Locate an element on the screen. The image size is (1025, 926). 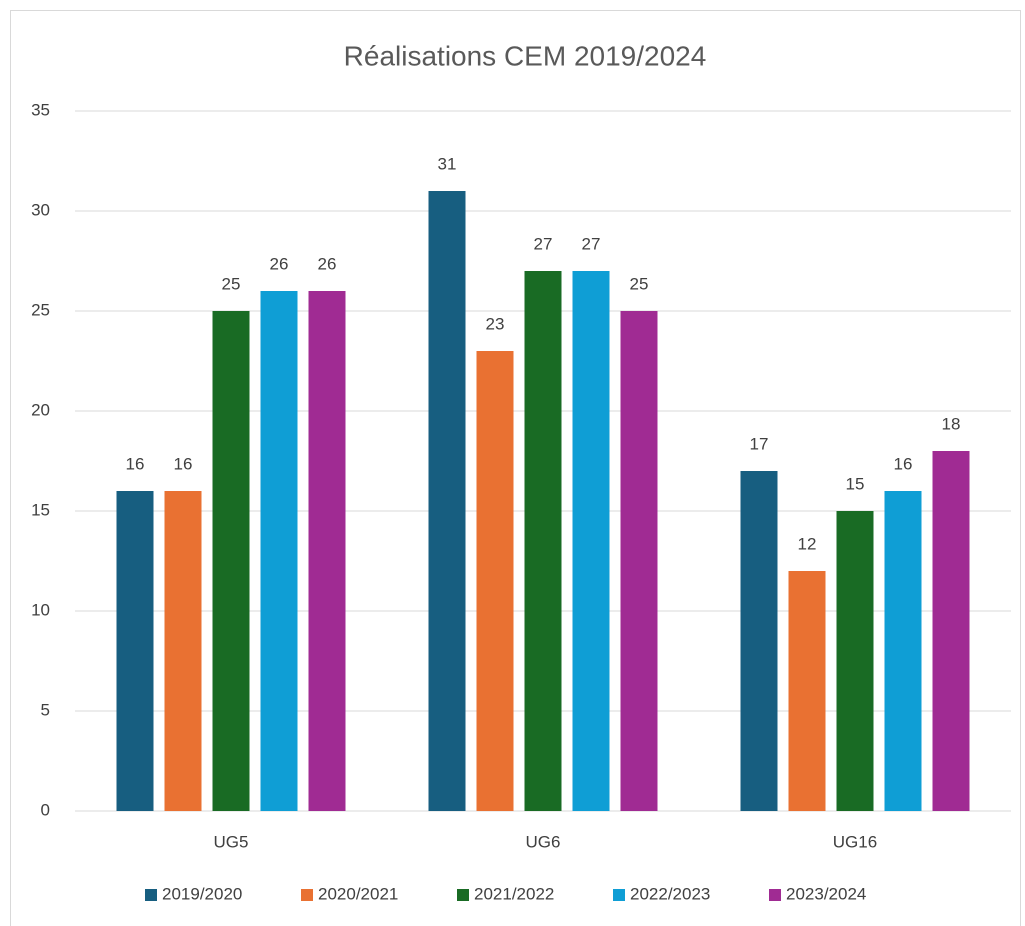
data-label: 15 is located at coordinates (855, 483).